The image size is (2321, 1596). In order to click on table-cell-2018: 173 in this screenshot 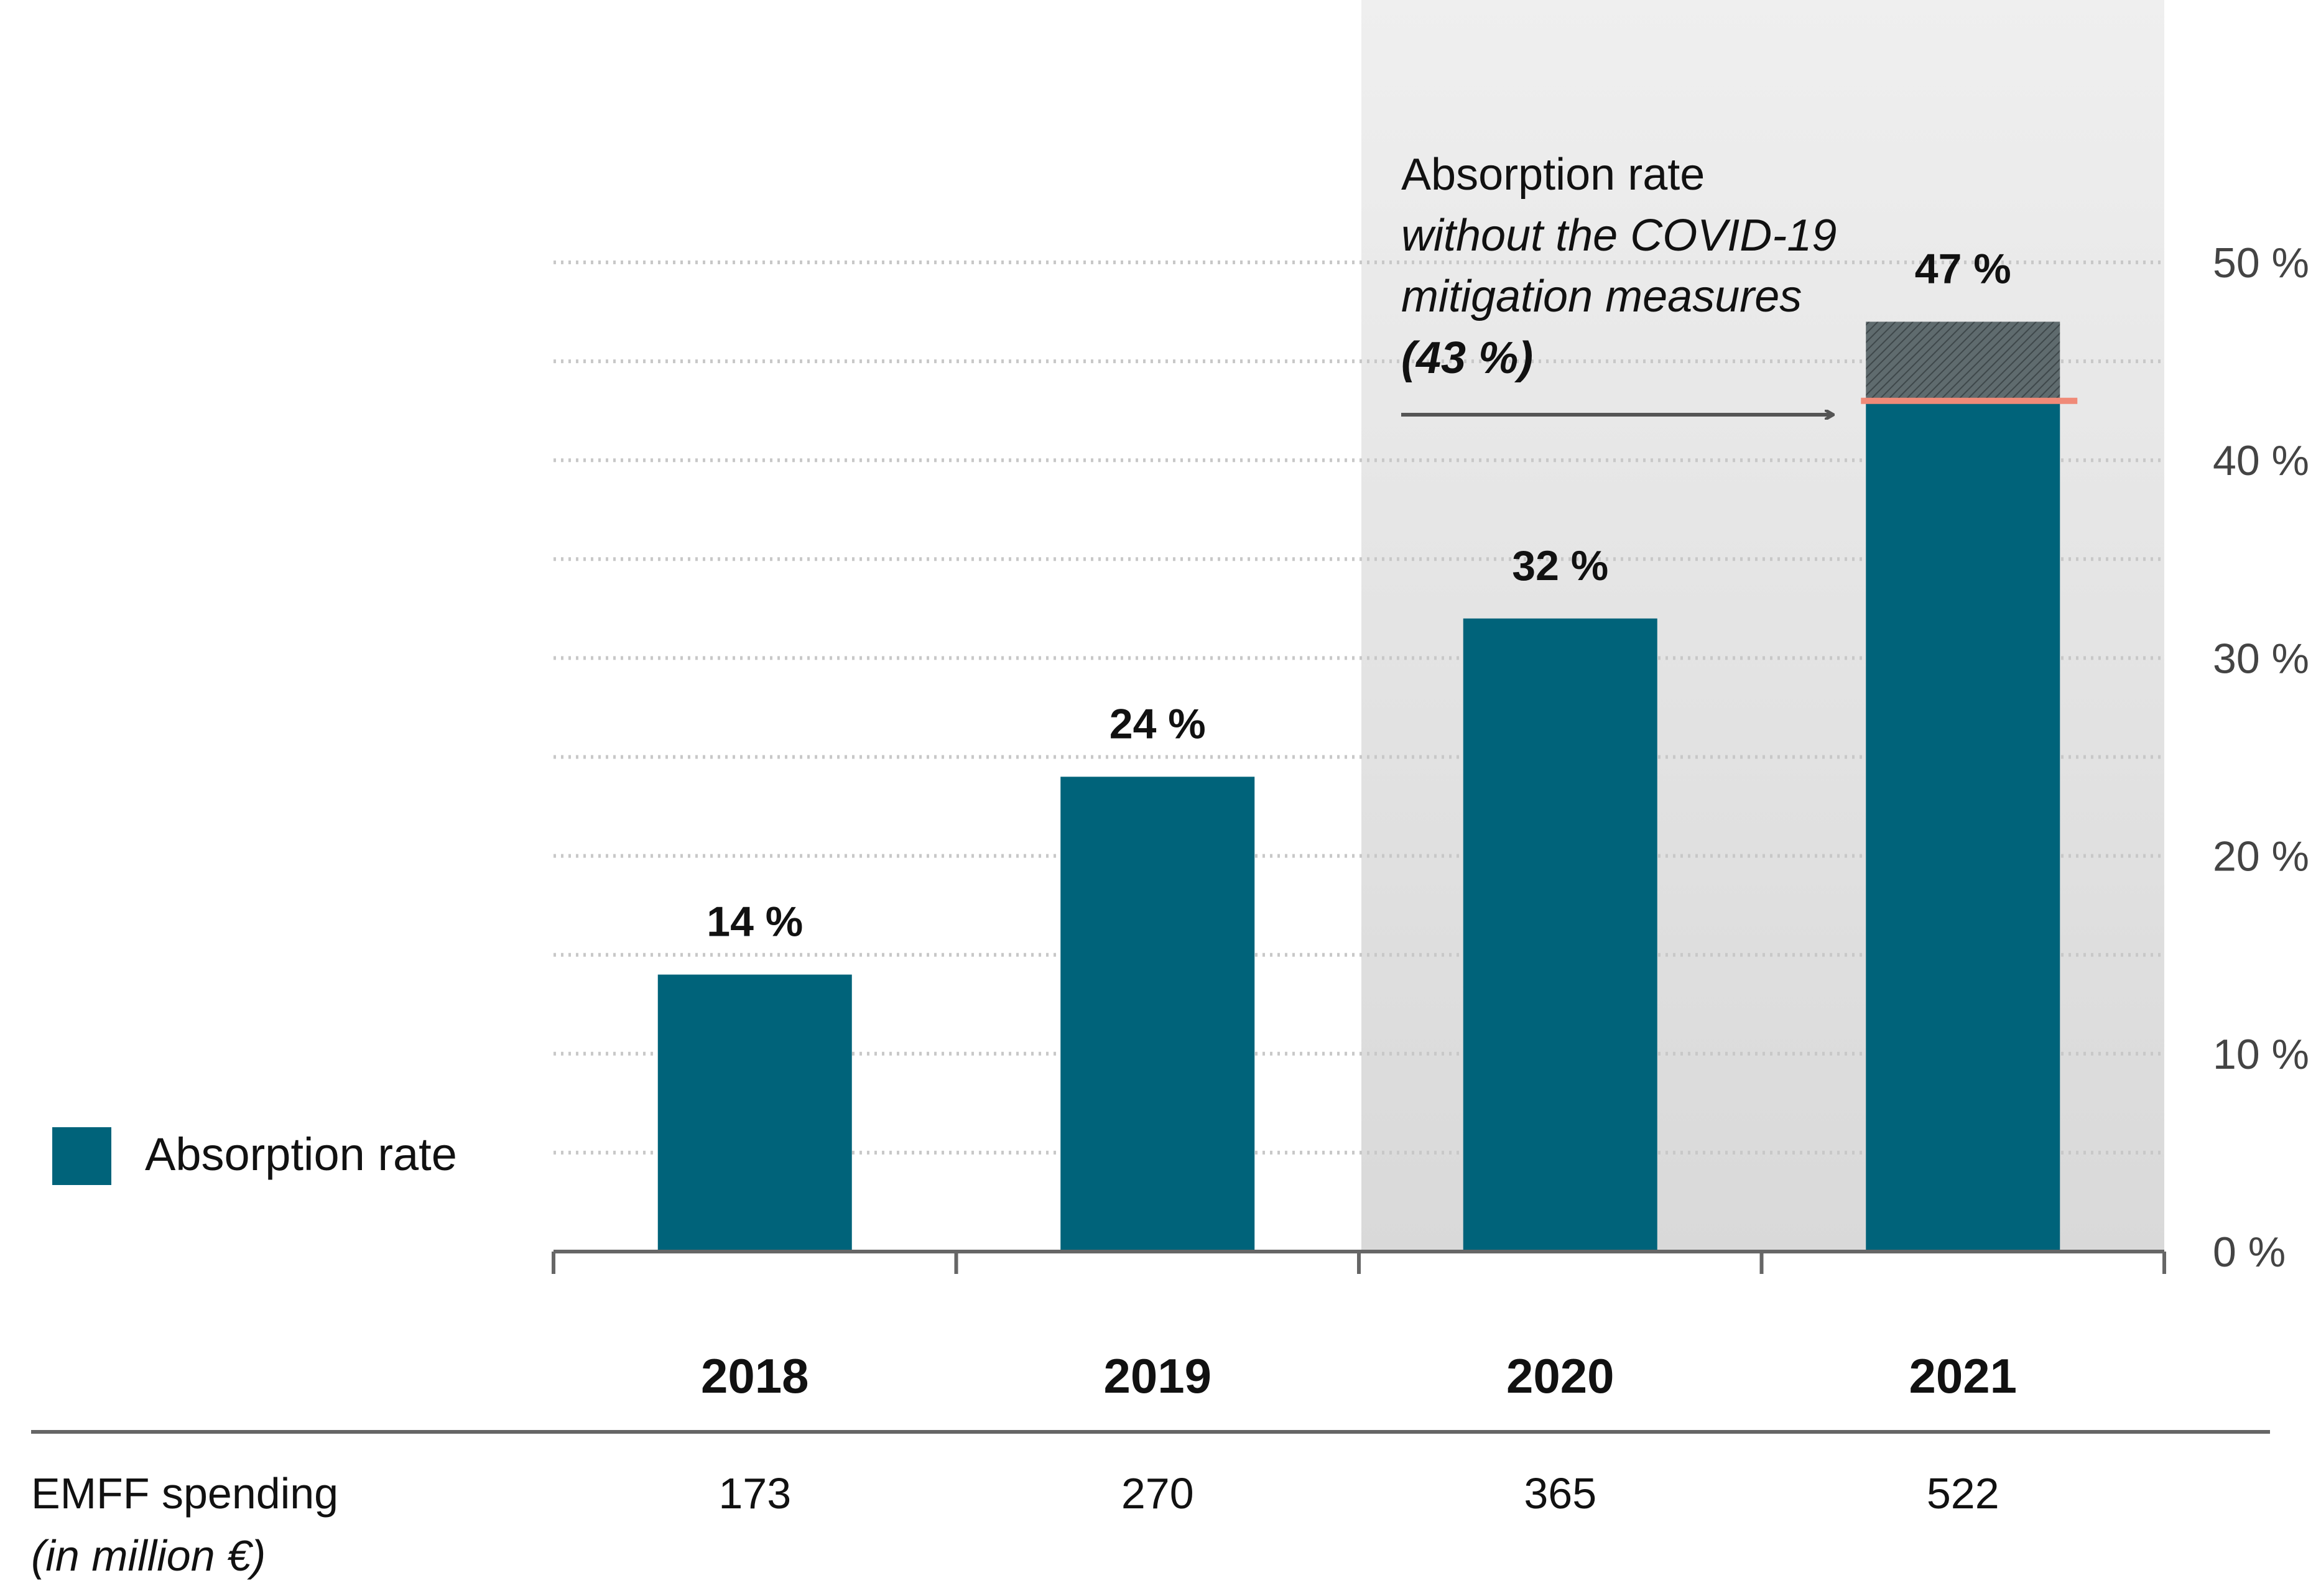, I will do `click(754, 1494)`.